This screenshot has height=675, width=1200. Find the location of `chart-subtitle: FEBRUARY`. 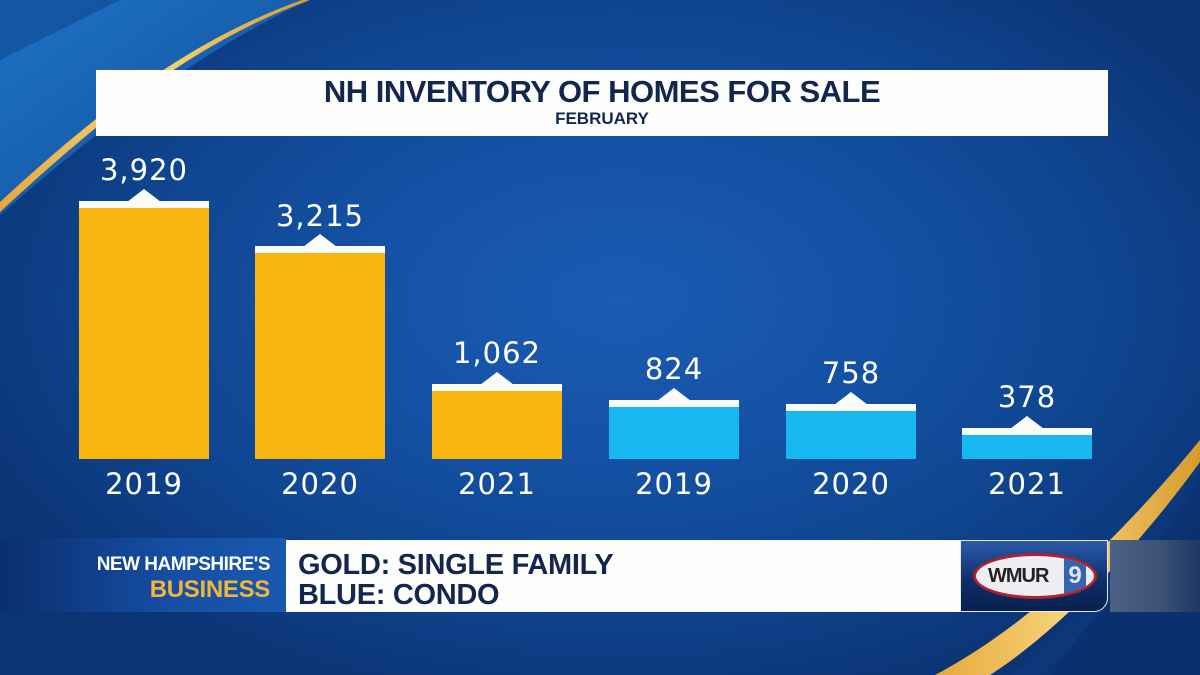

chart-subtitle: FEBRUARY is located at coordinates (602, 118).